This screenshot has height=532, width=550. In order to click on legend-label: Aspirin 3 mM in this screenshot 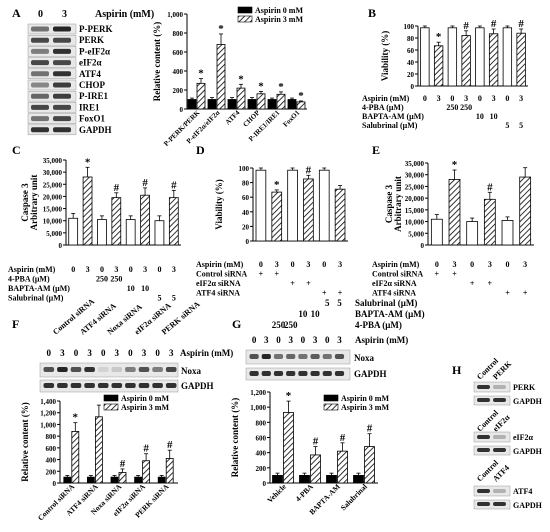, I will do `click(365, 407)`.